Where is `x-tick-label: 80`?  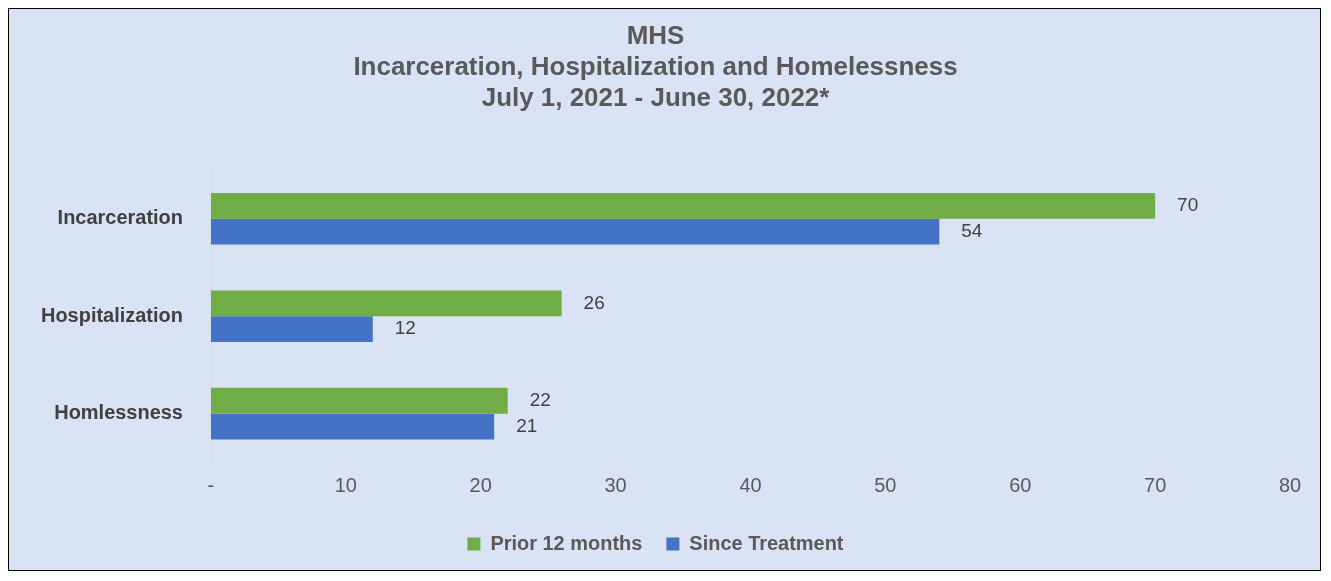 x-tick-label: 80 is located at coordinates (1290, 484).